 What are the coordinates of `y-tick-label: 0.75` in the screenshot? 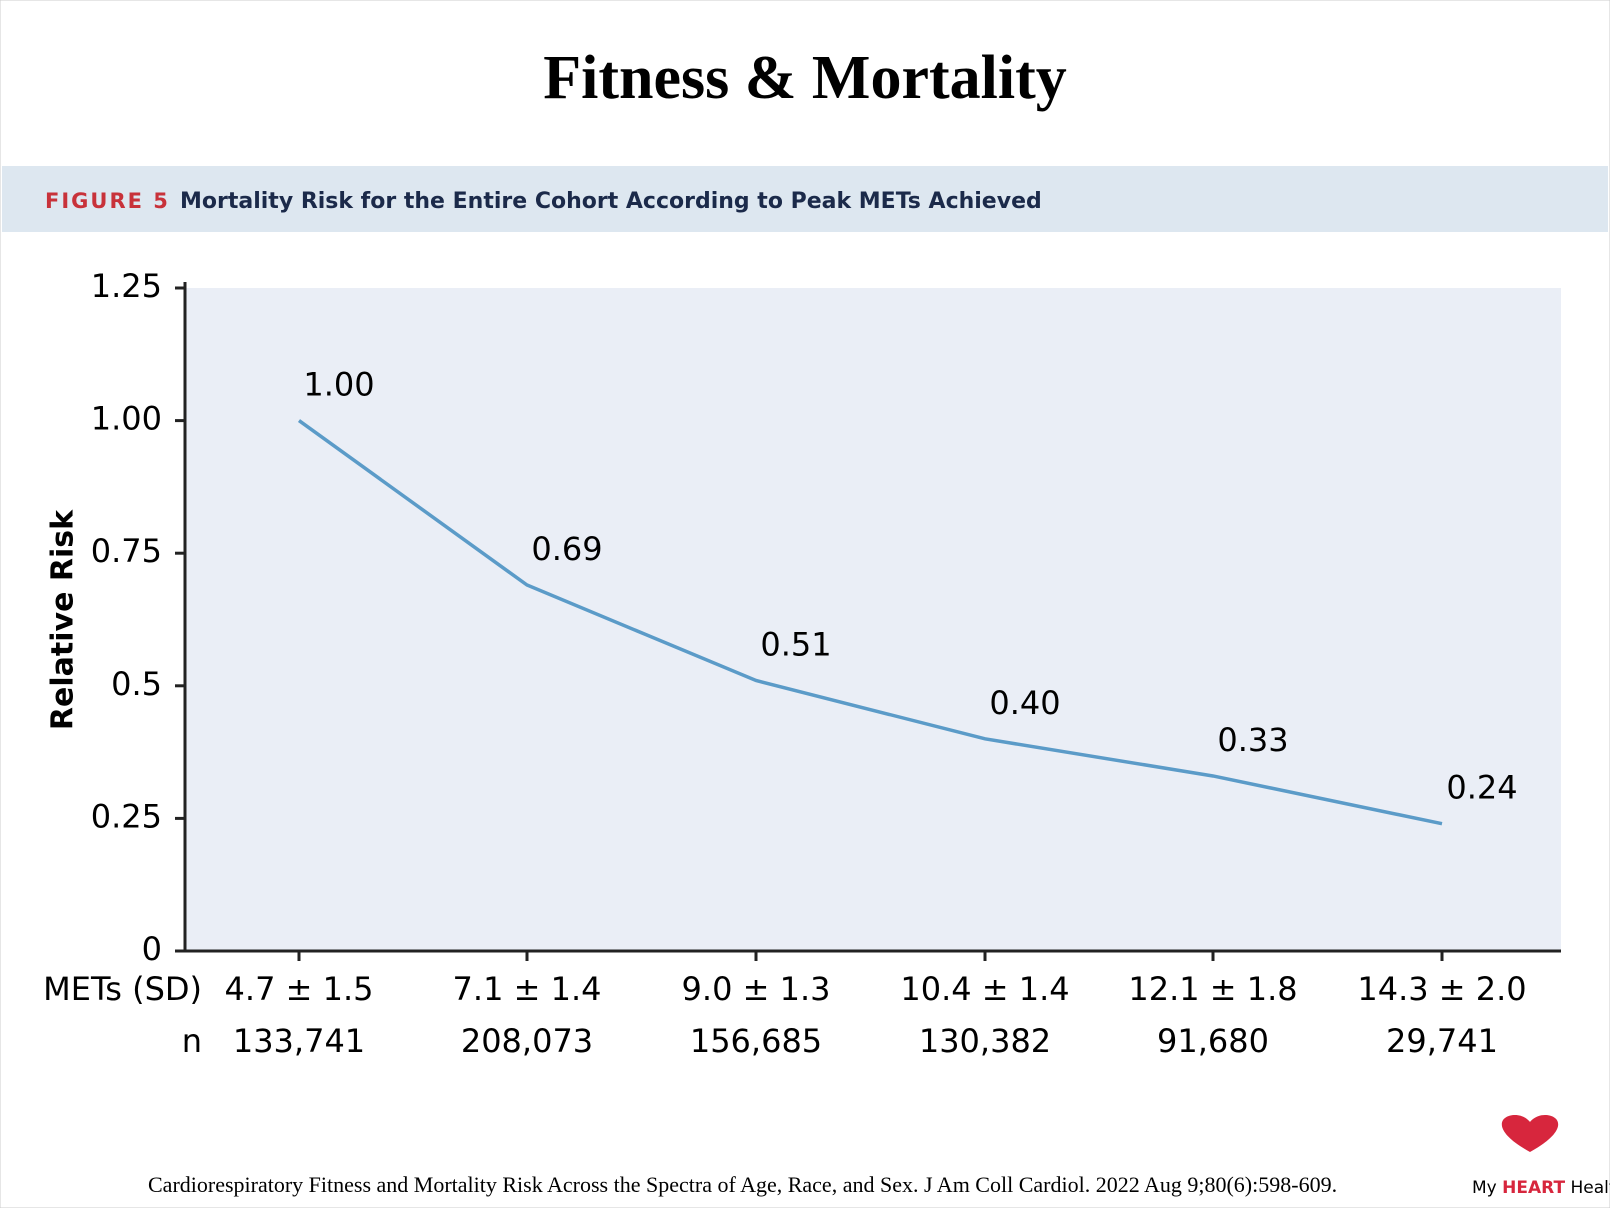 It's located at (126, 551).